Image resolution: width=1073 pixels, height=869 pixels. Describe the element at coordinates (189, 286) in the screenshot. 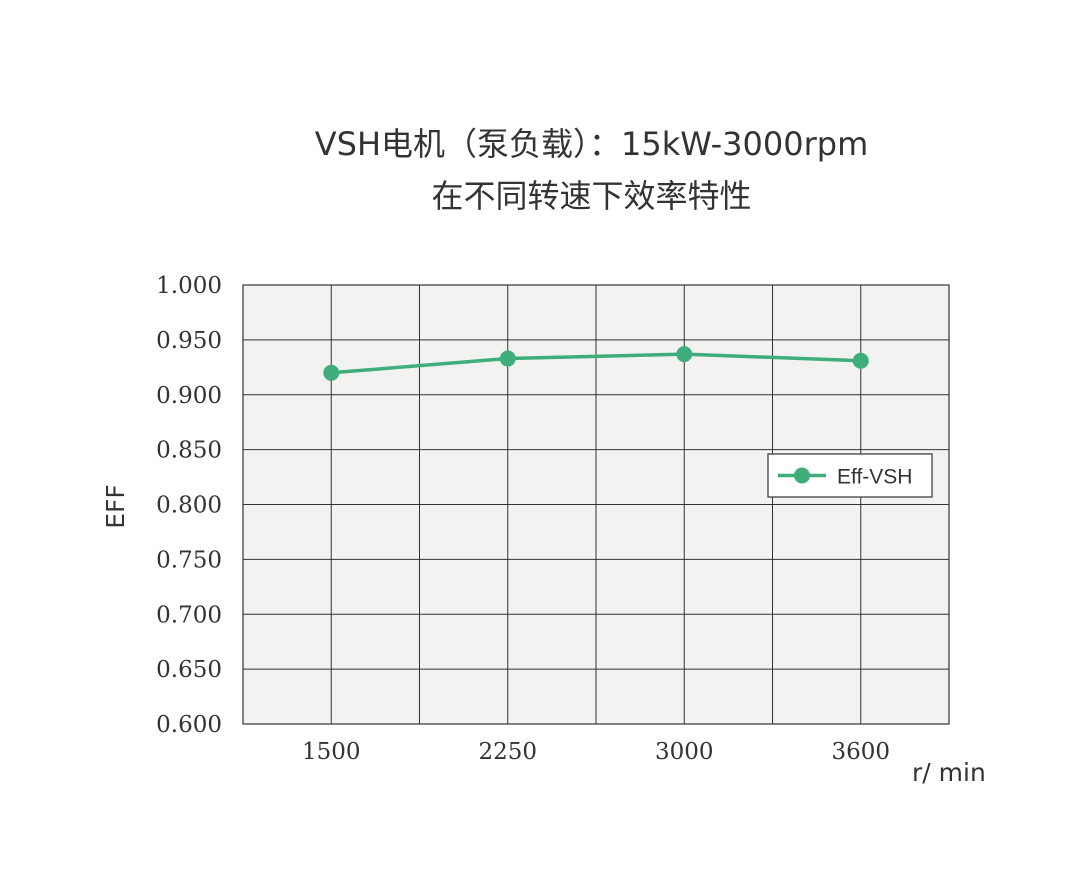

I see `y-tick-label: 1.000` at that location.